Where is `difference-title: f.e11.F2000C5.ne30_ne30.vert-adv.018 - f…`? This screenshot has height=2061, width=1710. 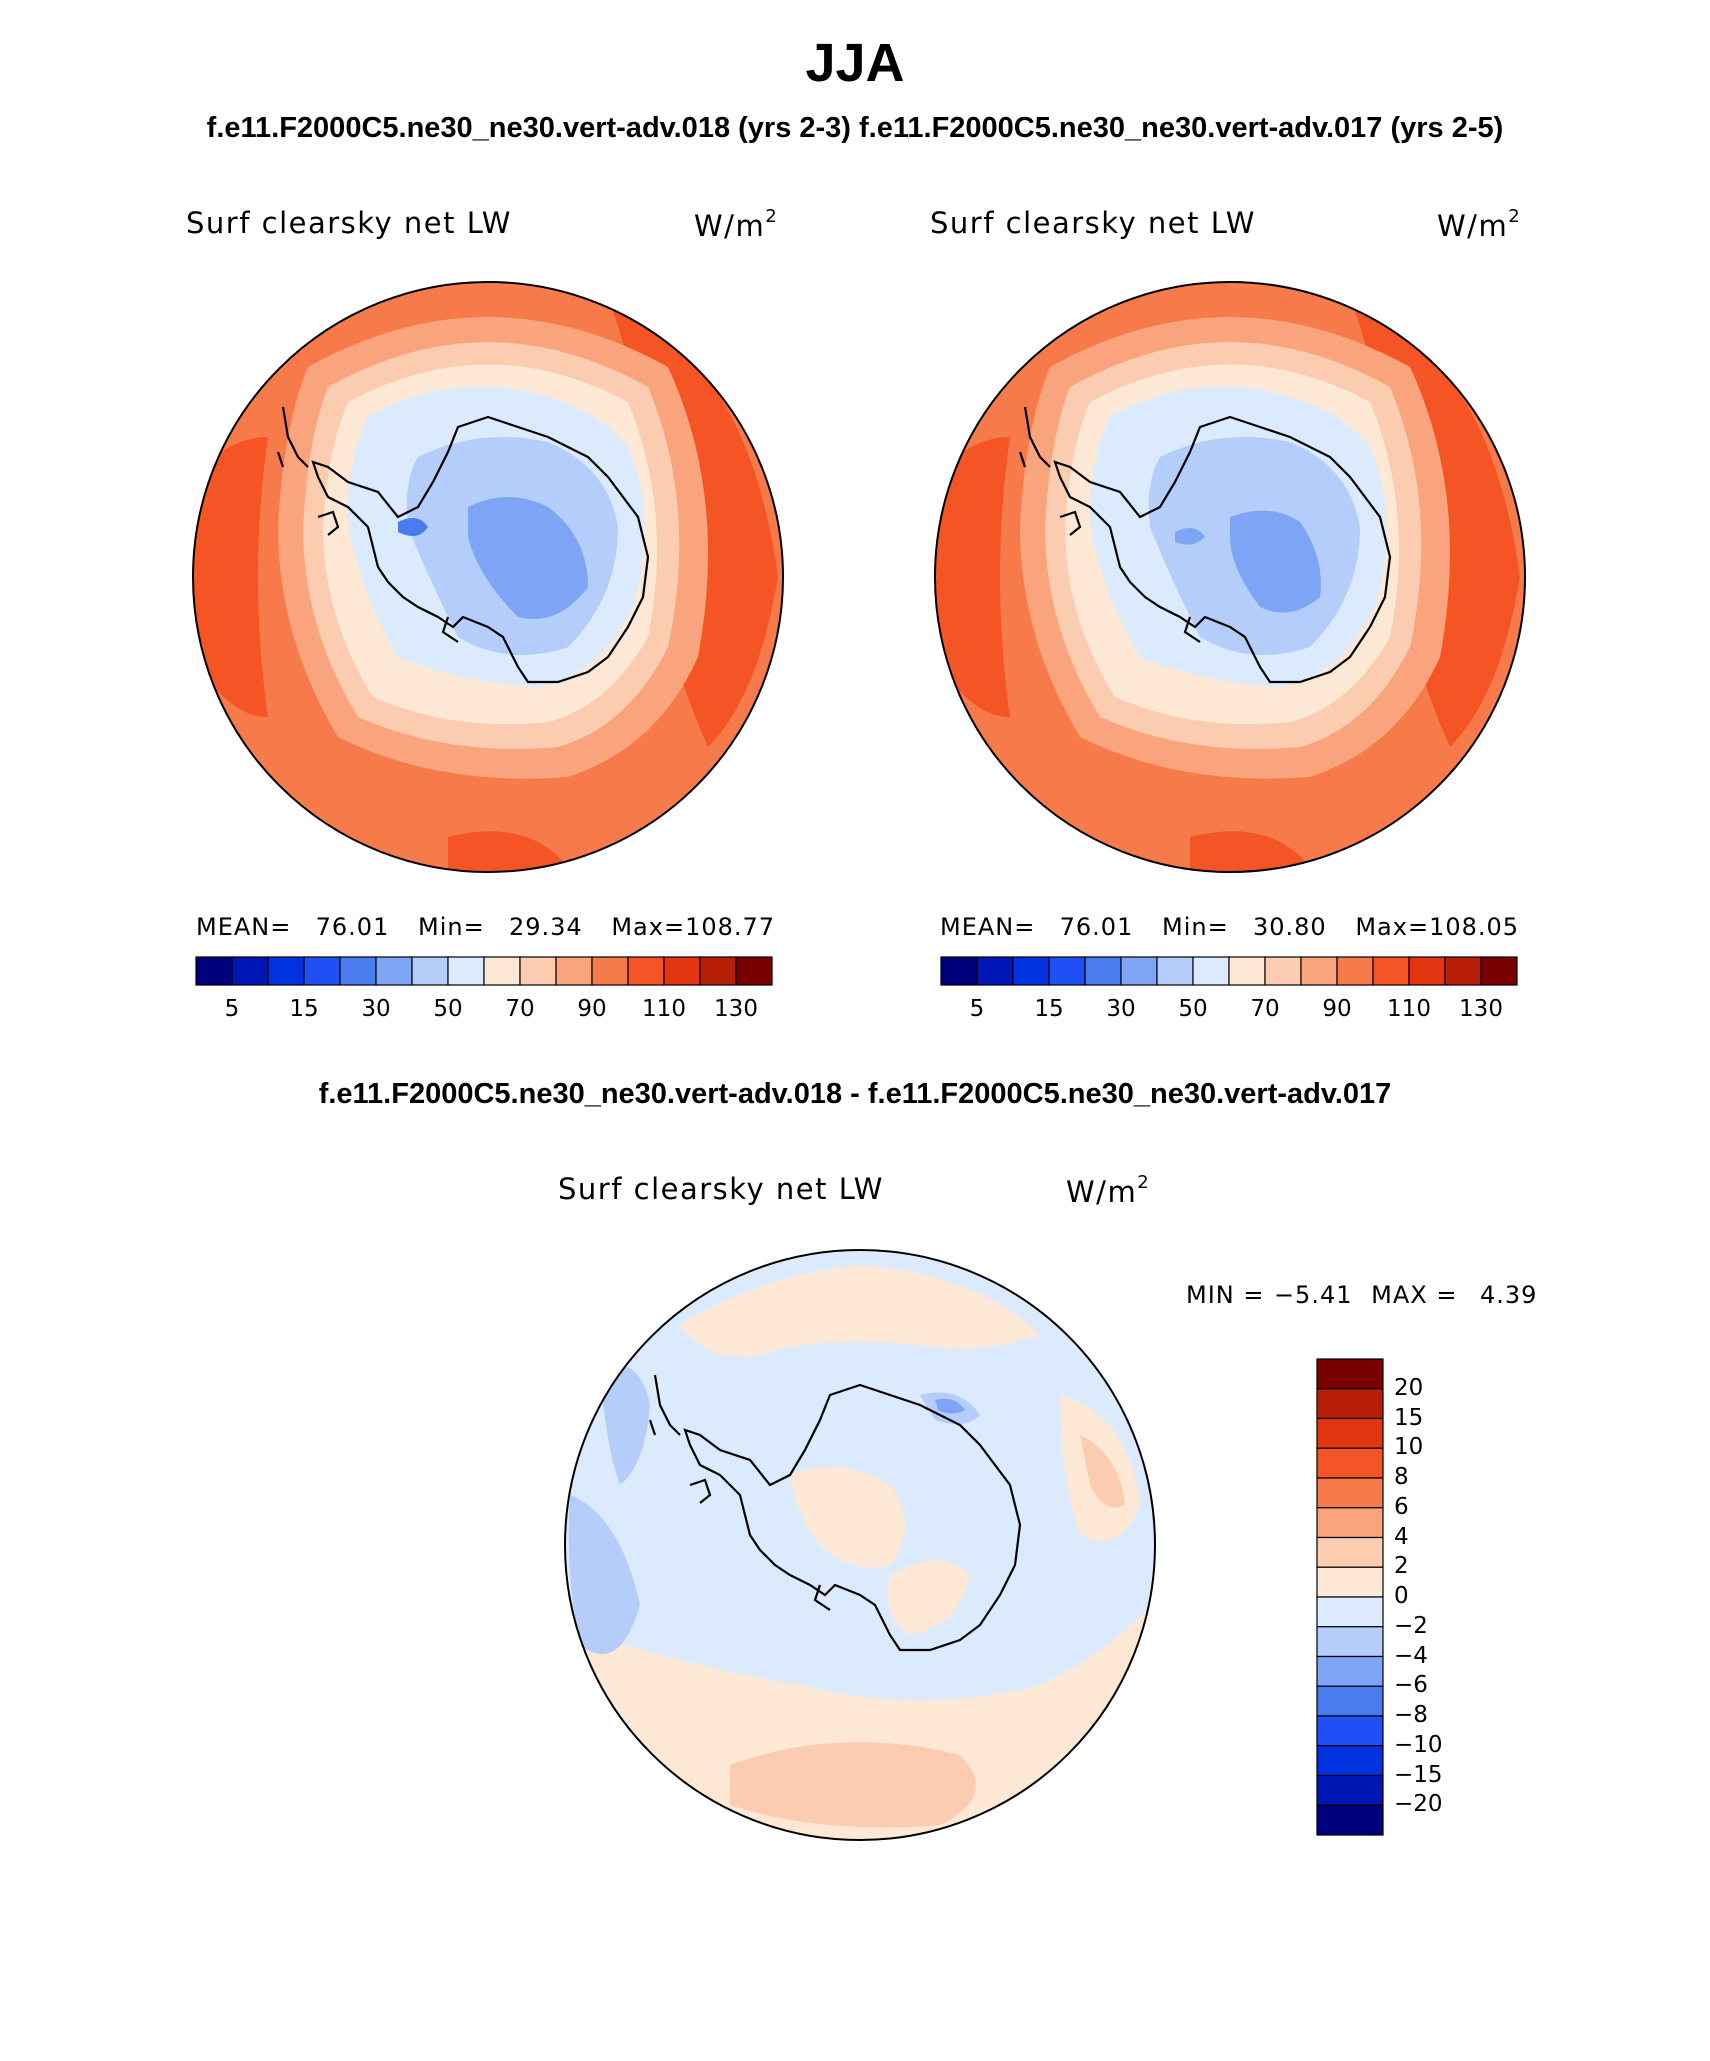
difference-title: f.e11.F2000C5.ne30_ne30.vert-adv.018 - f… is located at coordinates (855, 1094).